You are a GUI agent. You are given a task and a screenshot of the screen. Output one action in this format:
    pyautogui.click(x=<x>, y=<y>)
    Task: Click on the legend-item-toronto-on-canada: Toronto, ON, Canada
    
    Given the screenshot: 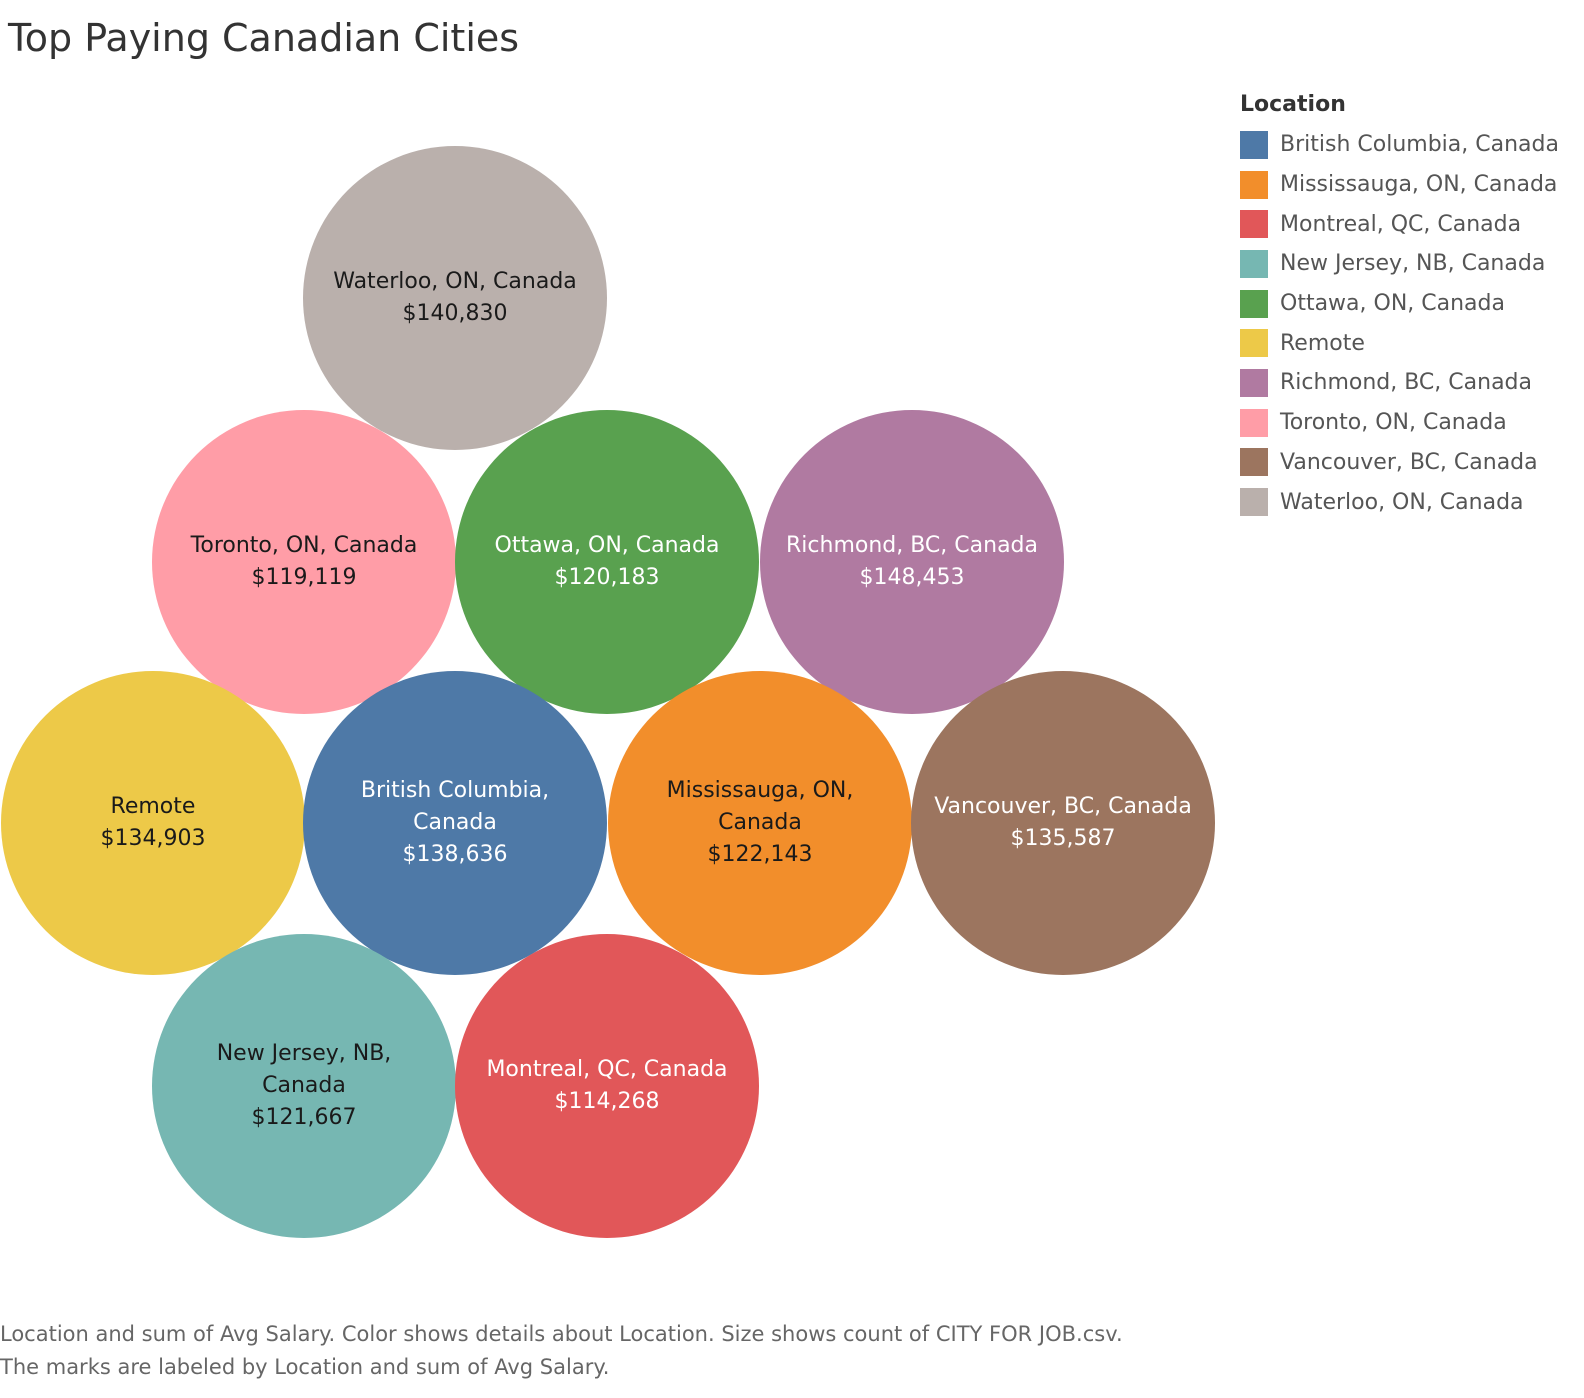 What is the action you would take?
    pyautogui.click(x=1410, y=423)
    